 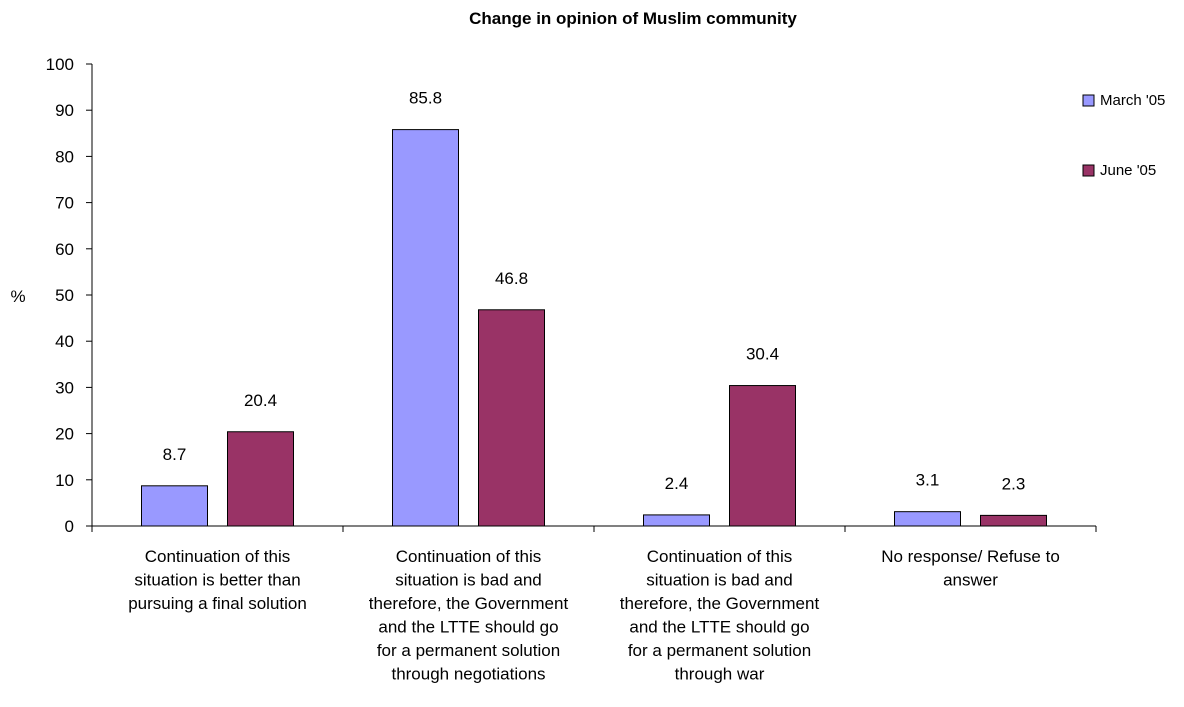 I want to click on legend-label: June '05, so click(x=1128, y=170).